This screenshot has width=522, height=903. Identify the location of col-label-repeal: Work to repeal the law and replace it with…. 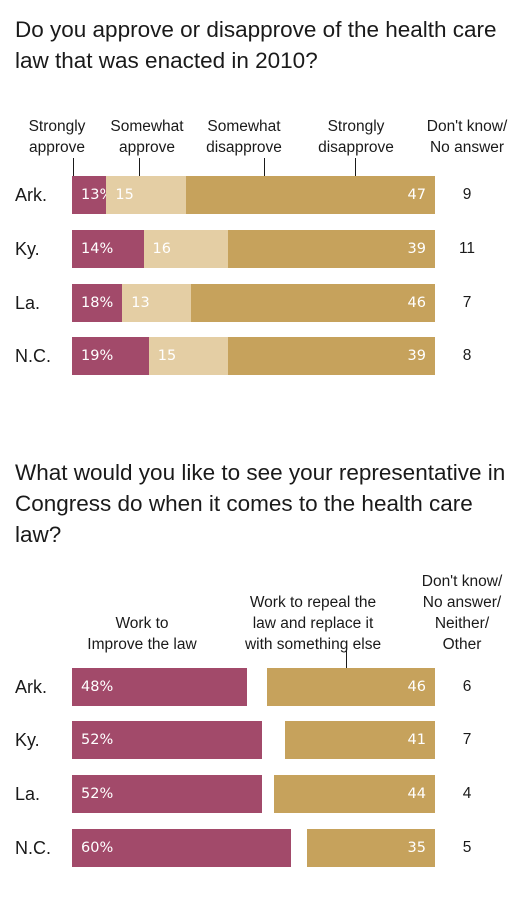
(313, 623).